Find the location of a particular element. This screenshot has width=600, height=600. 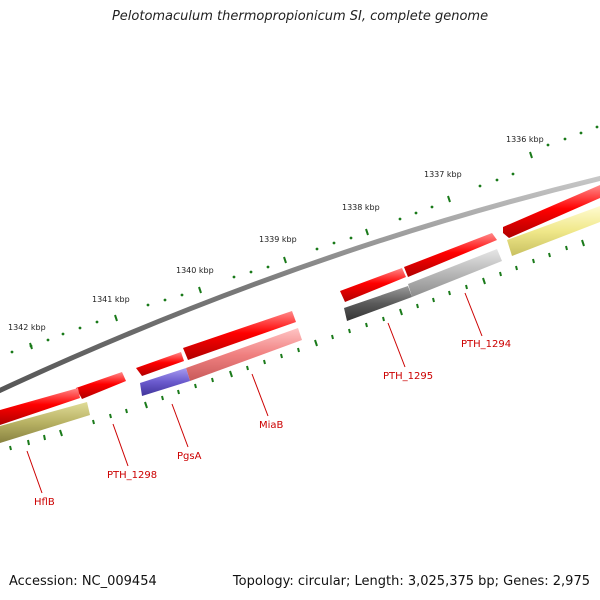

ruler-label-1337: 1337 kbp is located at coordinates (443, 174).